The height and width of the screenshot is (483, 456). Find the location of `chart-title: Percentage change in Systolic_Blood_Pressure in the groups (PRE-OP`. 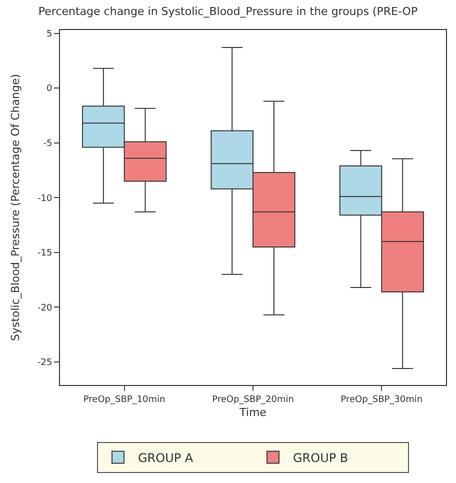

chart-title: Percentage change in Systolic_Blood_Pressure in the groups (PRE-OP is located at coordinates (228, 11).